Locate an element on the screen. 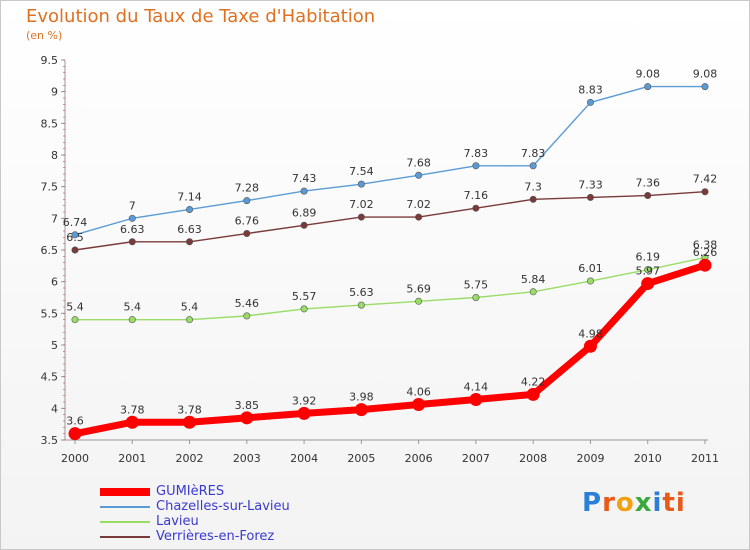 This screenshot has width=750, height=550. data-label: 8.83 is located at coordinates (590, 89).